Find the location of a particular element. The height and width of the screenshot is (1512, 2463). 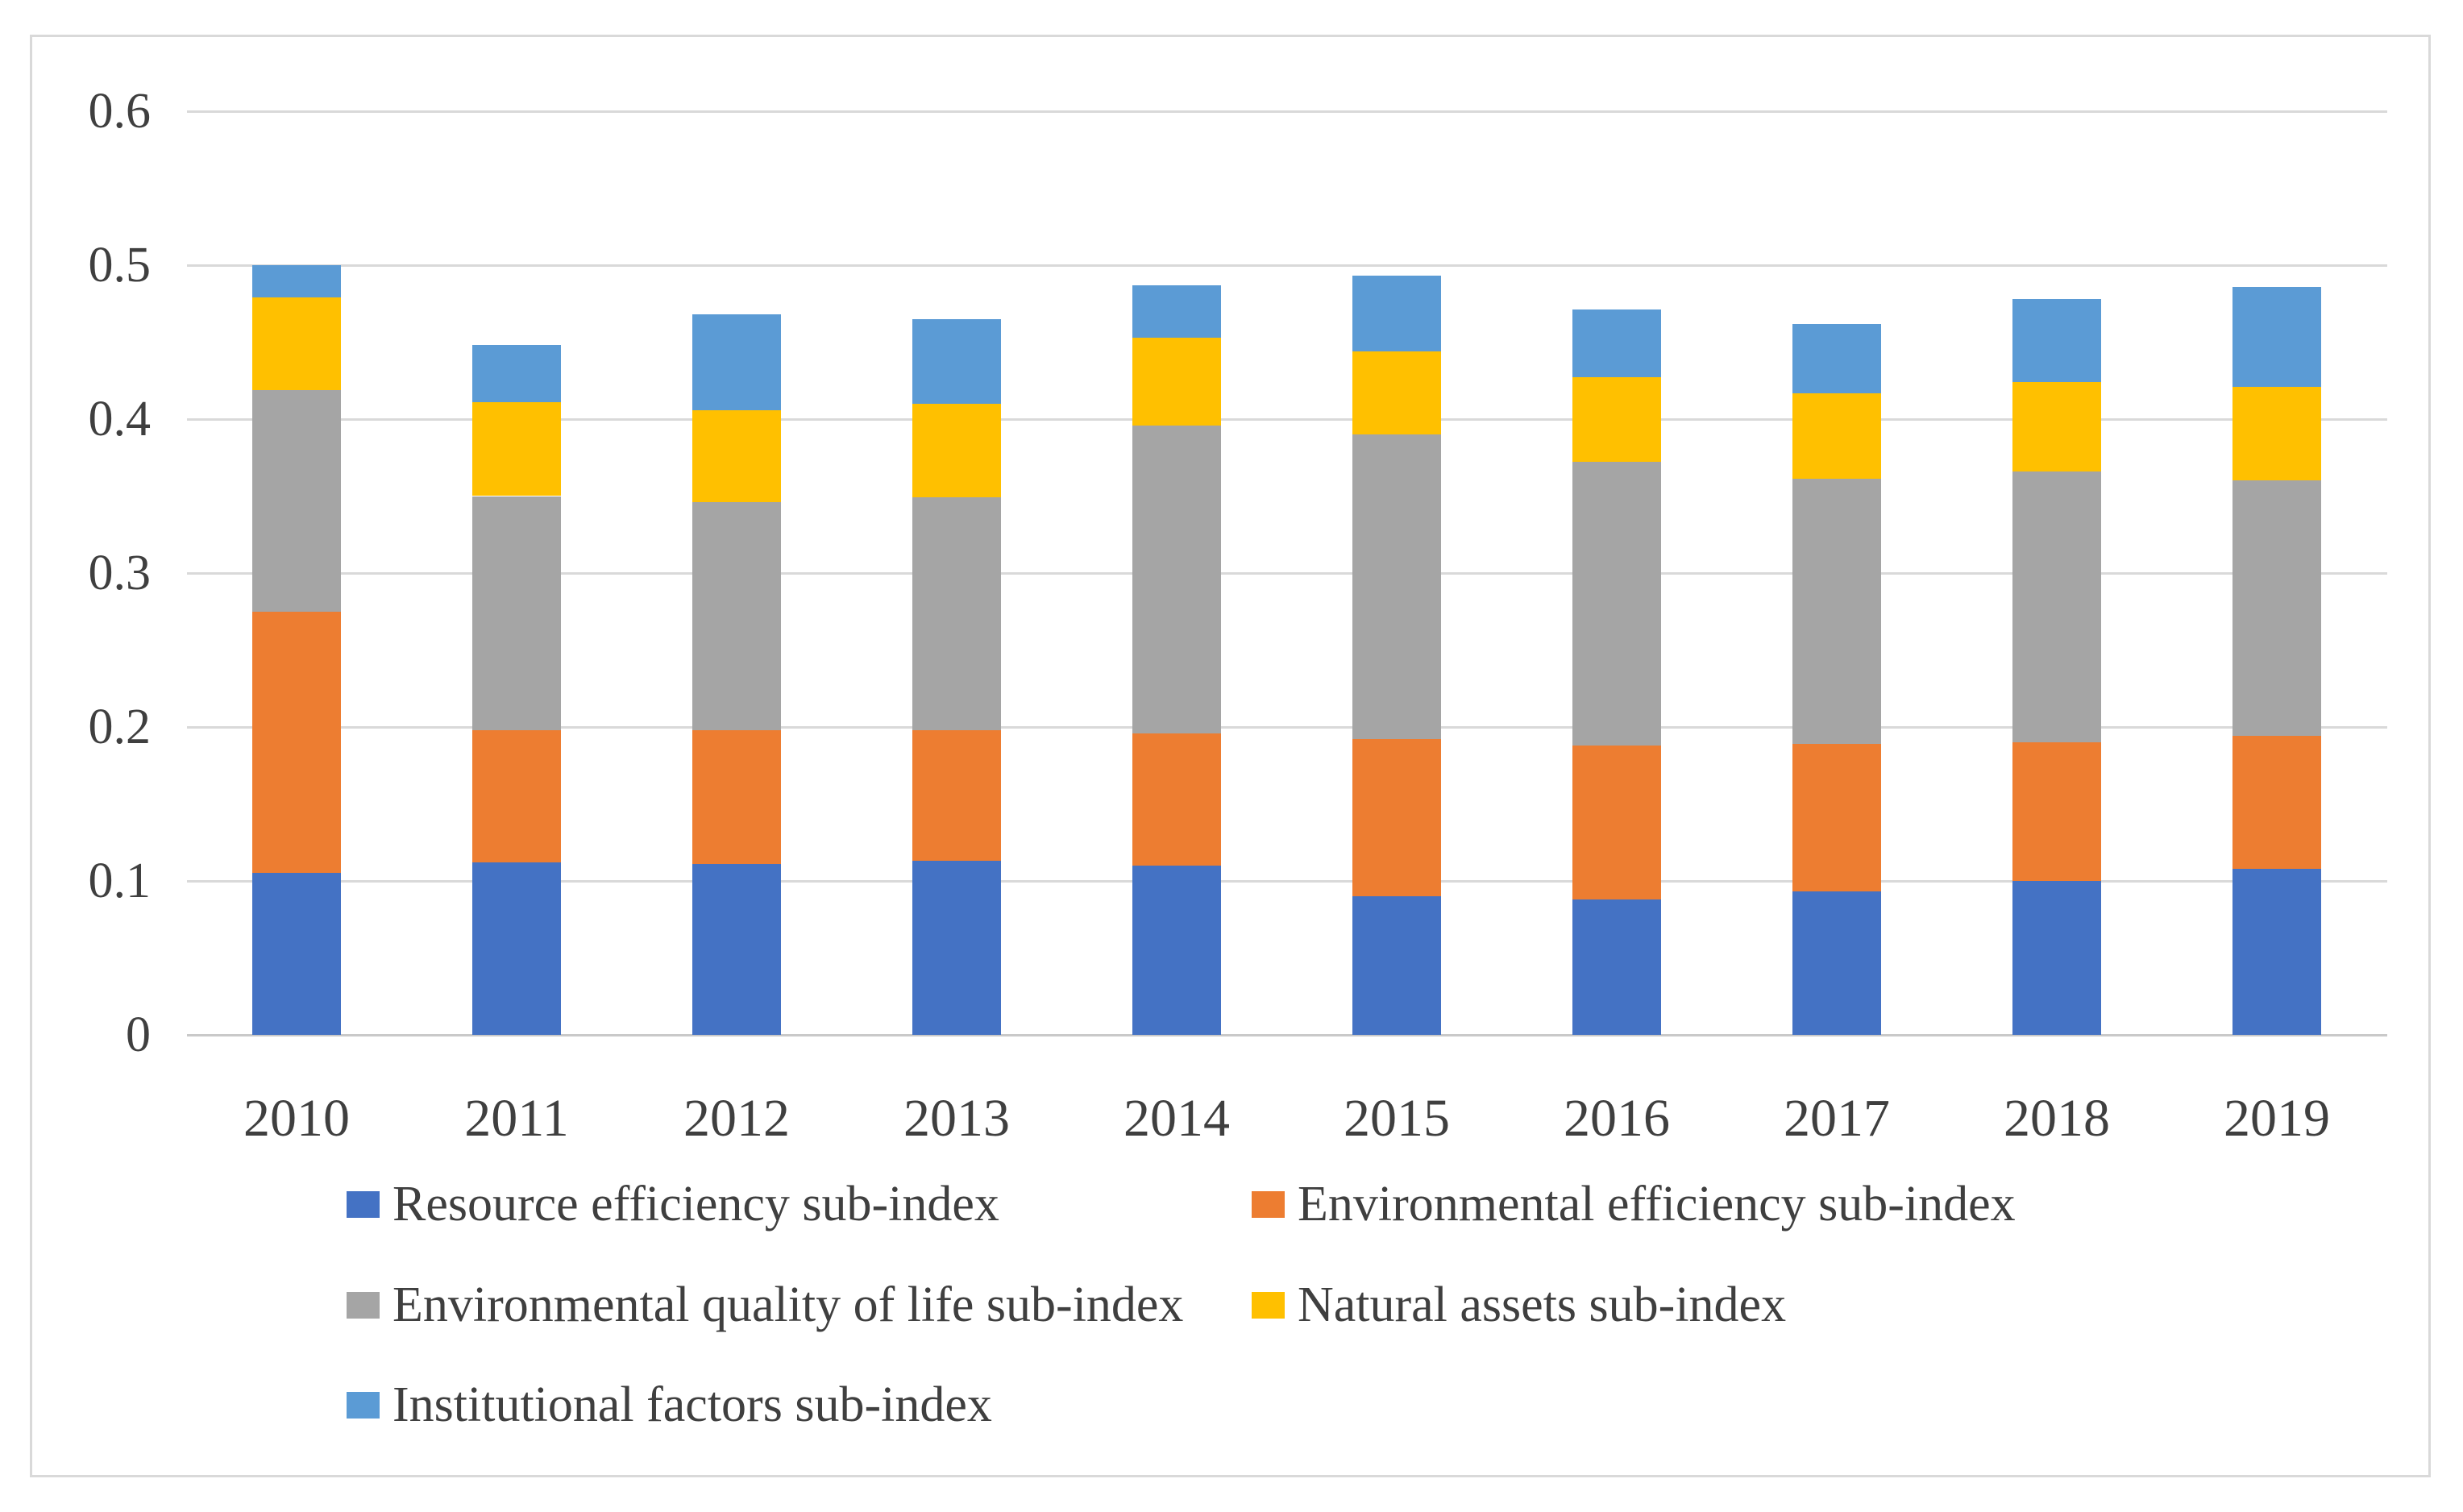

bar-segment-2016-s3 is located at coordinates (1617, 420).